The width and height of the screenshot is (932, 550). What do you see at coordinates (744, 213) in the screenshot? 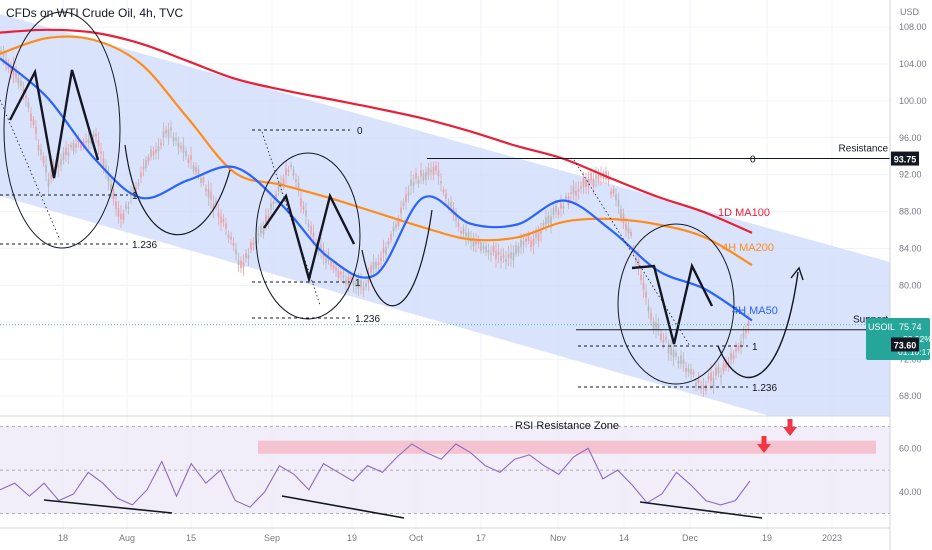
I see `ma100-label: 1D MA100` at bounding box center [744, 213].